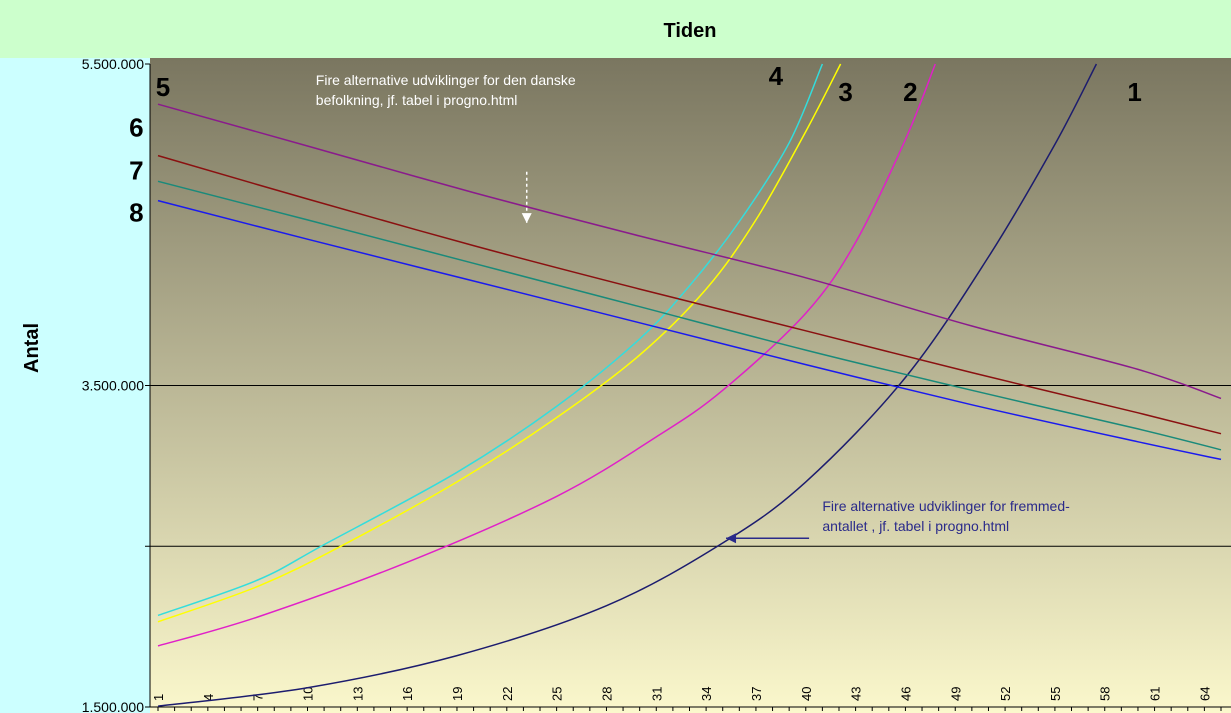 This screenshot has width=1231, height=713. Describe the element at coordinates (606, 694) in the screenshot. I see `x-tick-label: 28` at that location.